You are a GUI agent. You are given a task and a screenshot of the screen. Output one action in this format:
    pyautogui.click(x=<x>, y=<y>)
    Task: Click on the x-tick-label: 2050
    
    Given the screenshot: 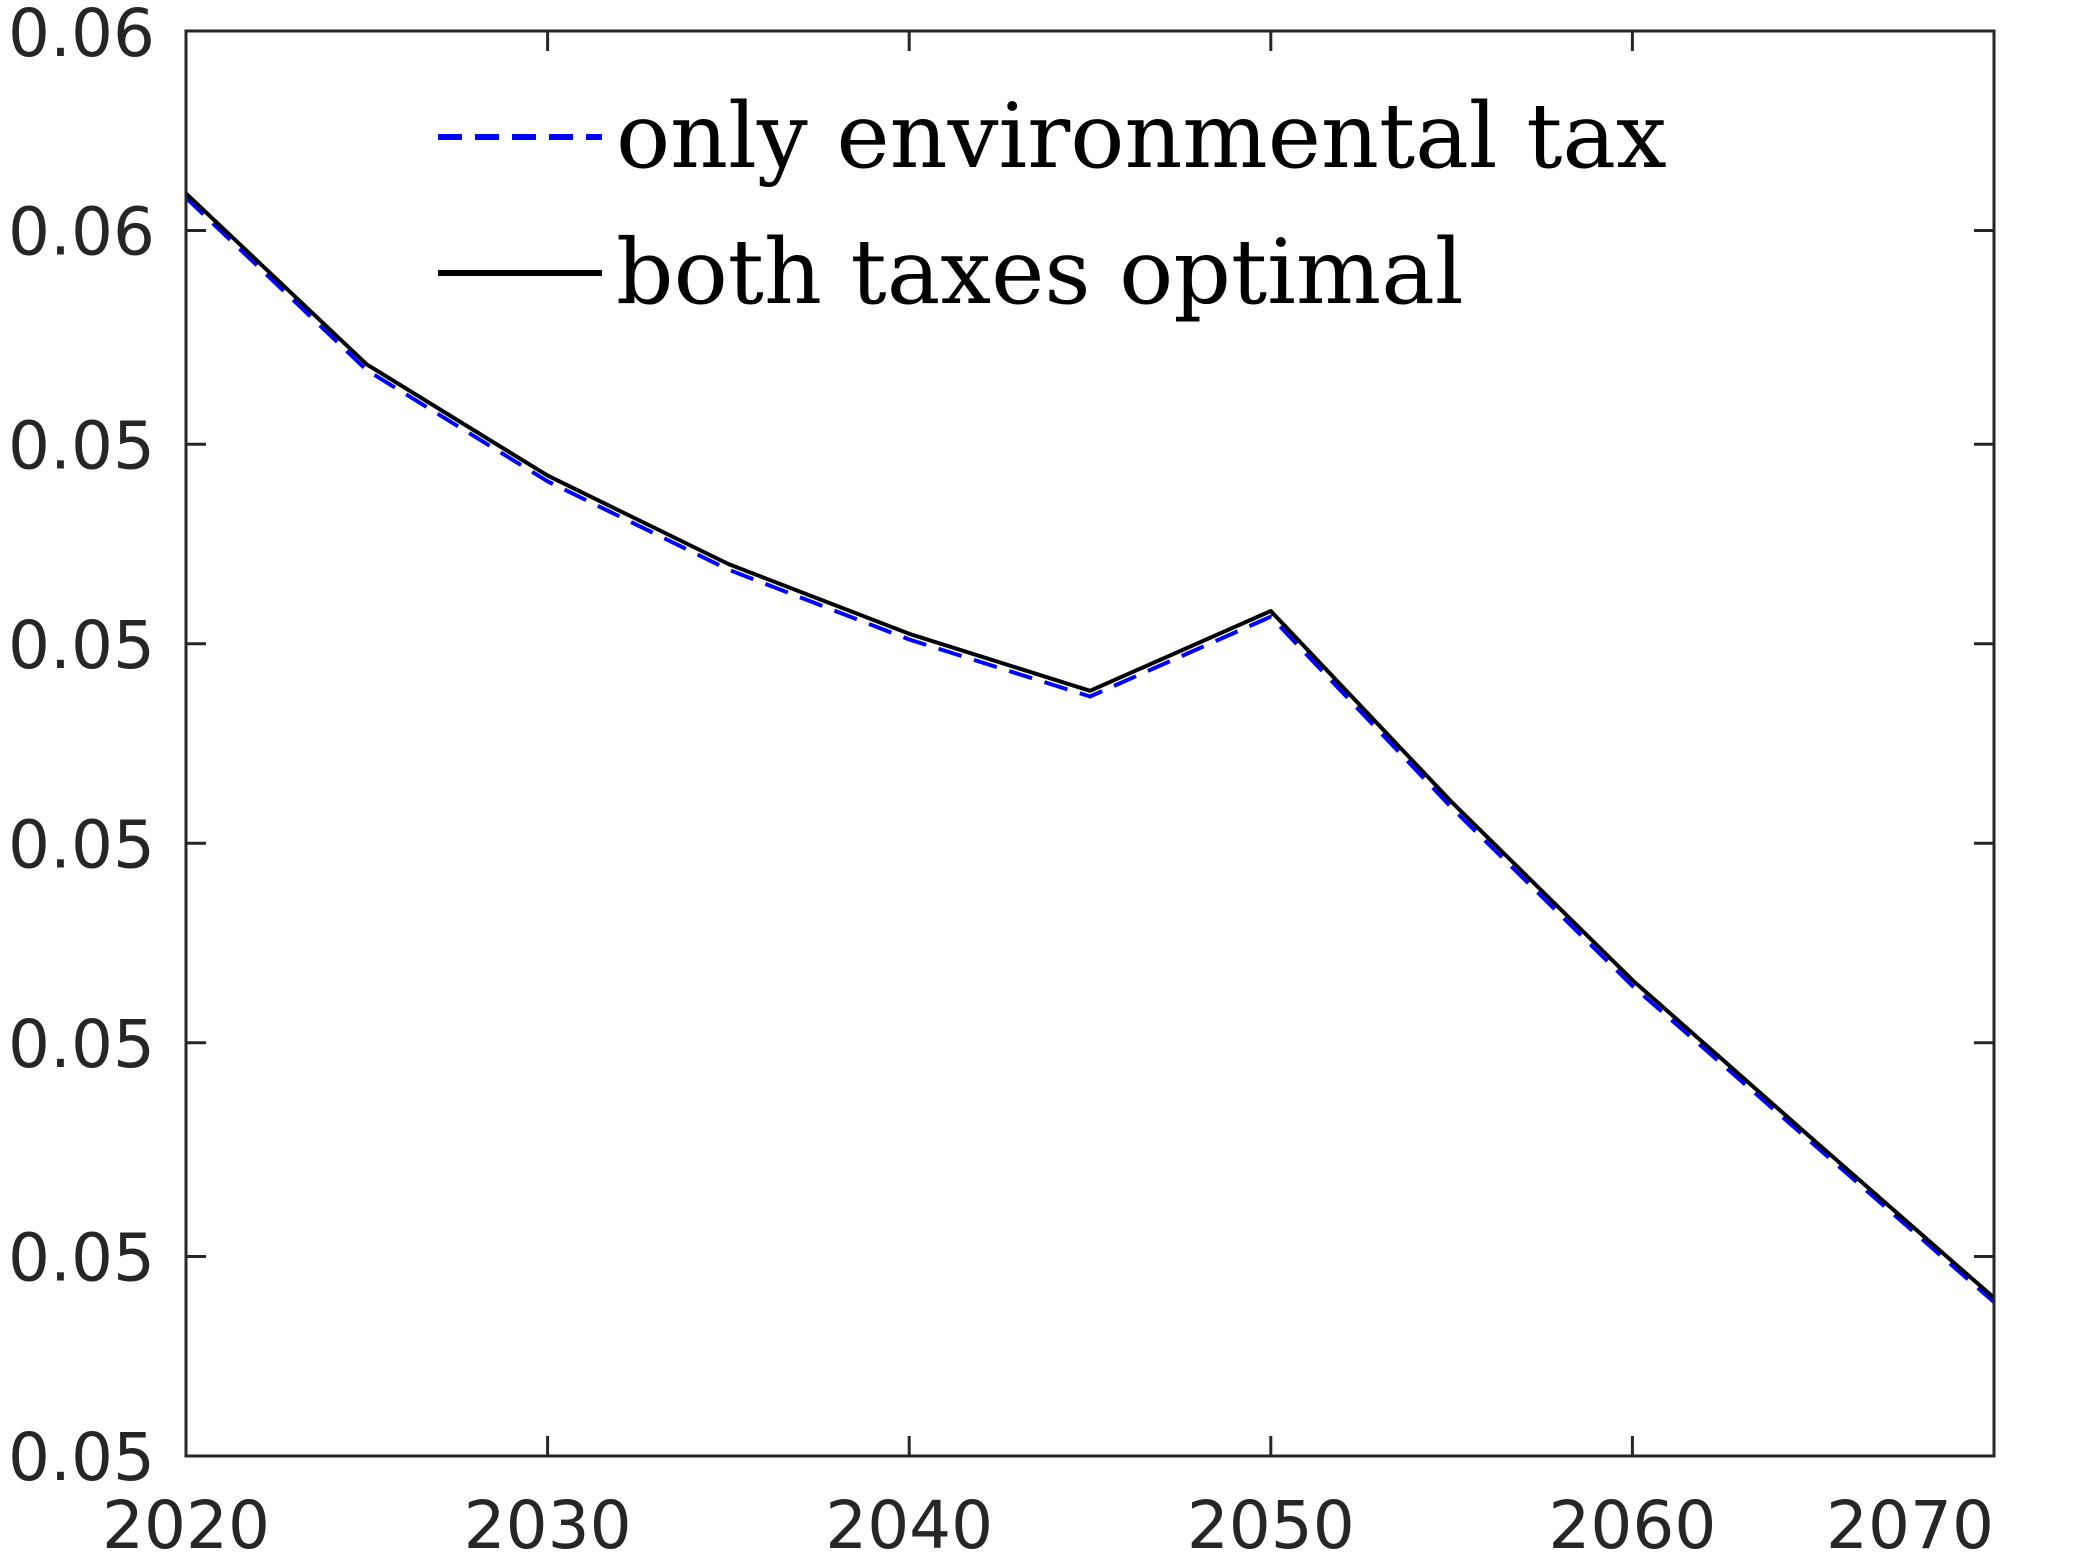 What is the action you would take?
    pyautogui.click(x=1271, y=1520)
    